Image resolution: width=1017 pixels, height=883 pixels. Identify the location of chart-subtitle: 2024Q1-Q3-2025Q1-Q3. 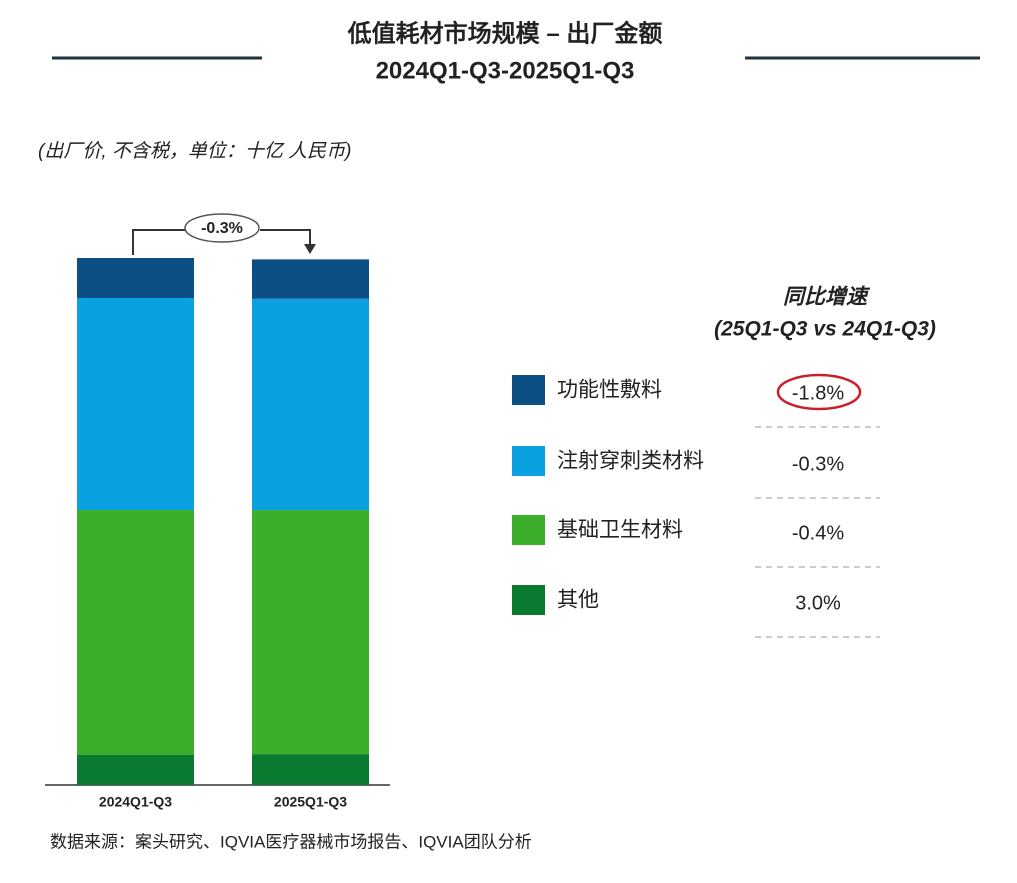
(505, 70).